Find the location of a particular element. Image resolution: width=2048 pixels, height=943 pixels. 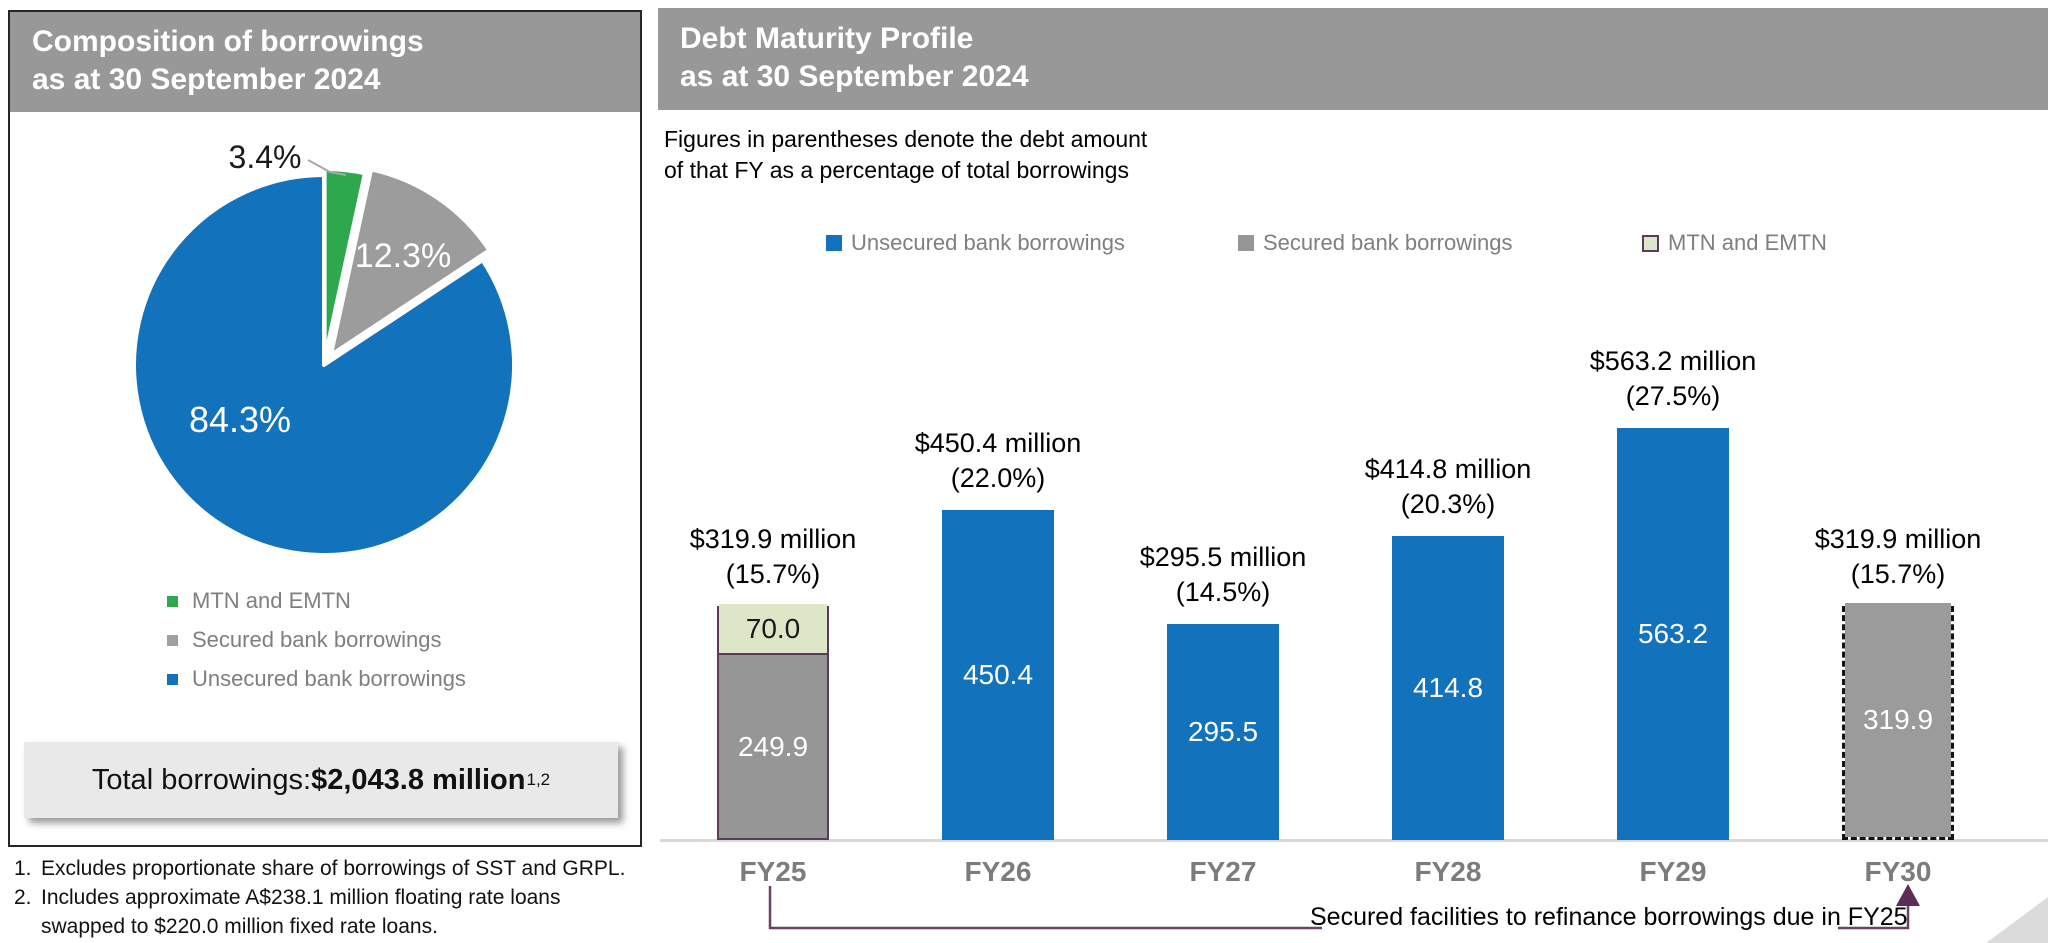

legend-item-unsecured-bar: Unsecured bank borrowings is located at coordinates (975, 243).